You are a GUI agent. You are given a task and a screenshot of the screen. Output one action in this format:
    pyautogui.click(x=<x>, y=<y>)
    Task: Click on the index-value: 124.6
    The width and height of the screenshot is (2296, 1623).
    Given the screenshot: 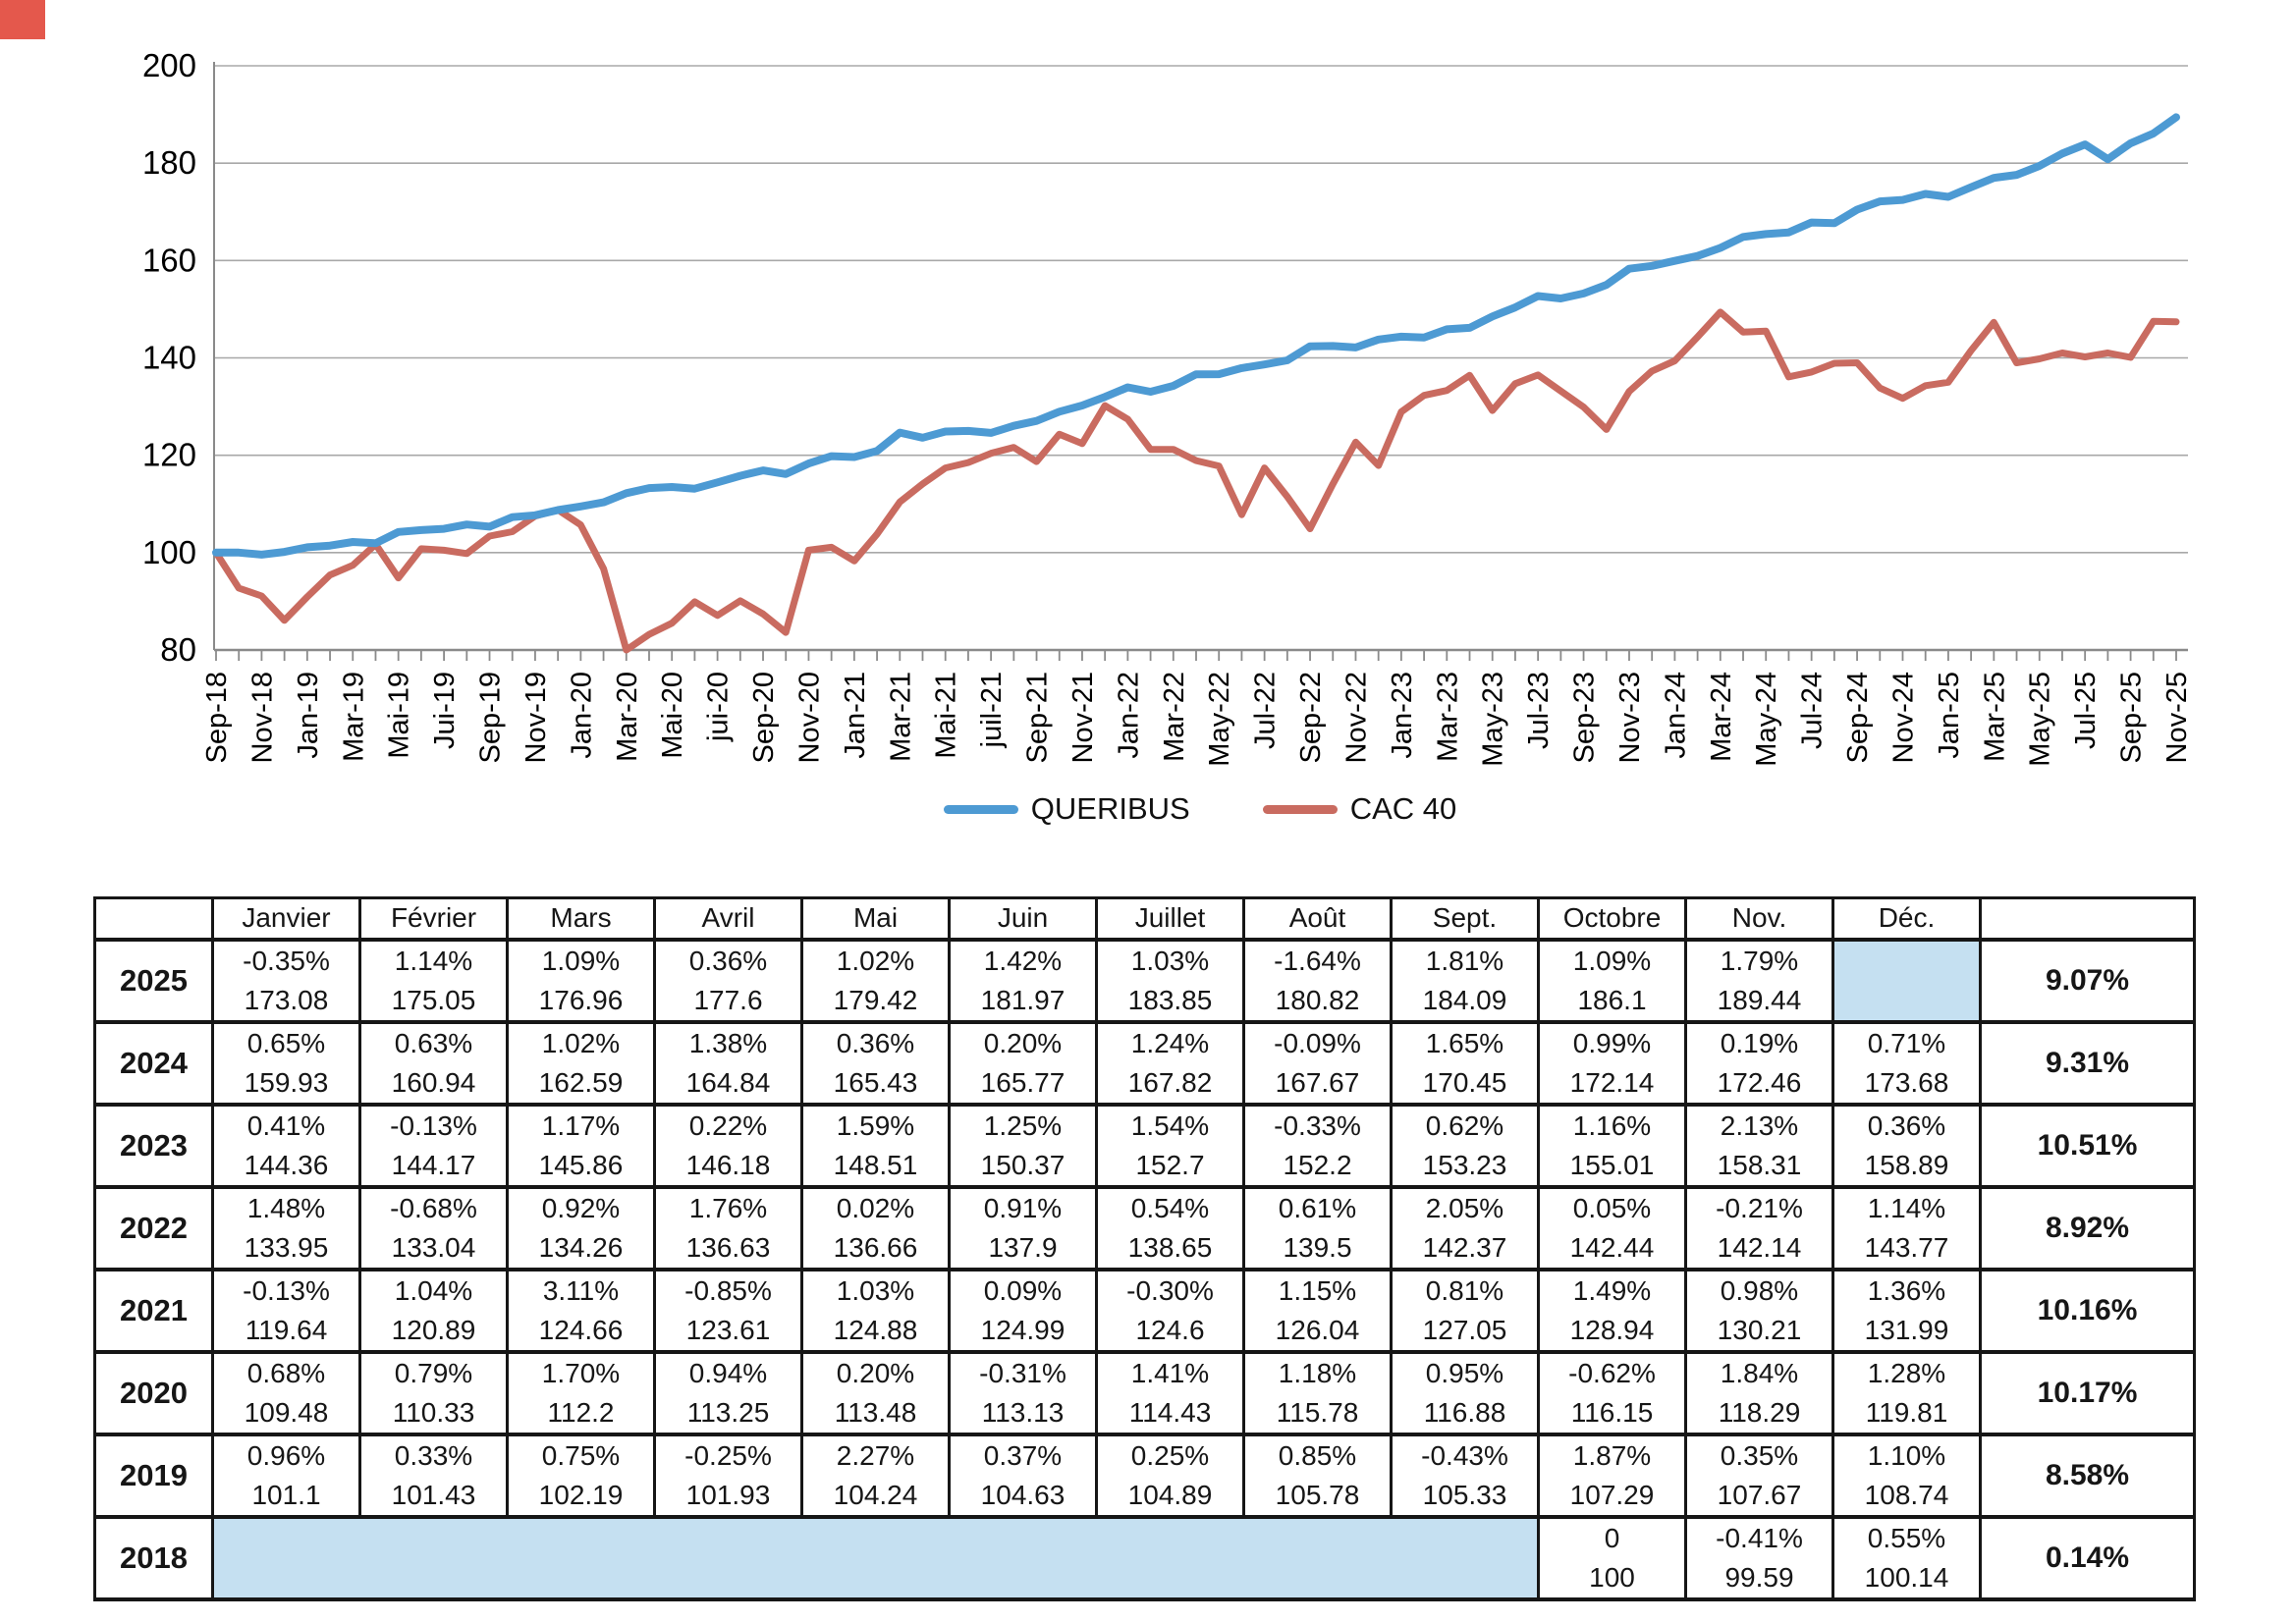 What is the action you would take?
    pyautogui.click(x=1170, y=1330)
    